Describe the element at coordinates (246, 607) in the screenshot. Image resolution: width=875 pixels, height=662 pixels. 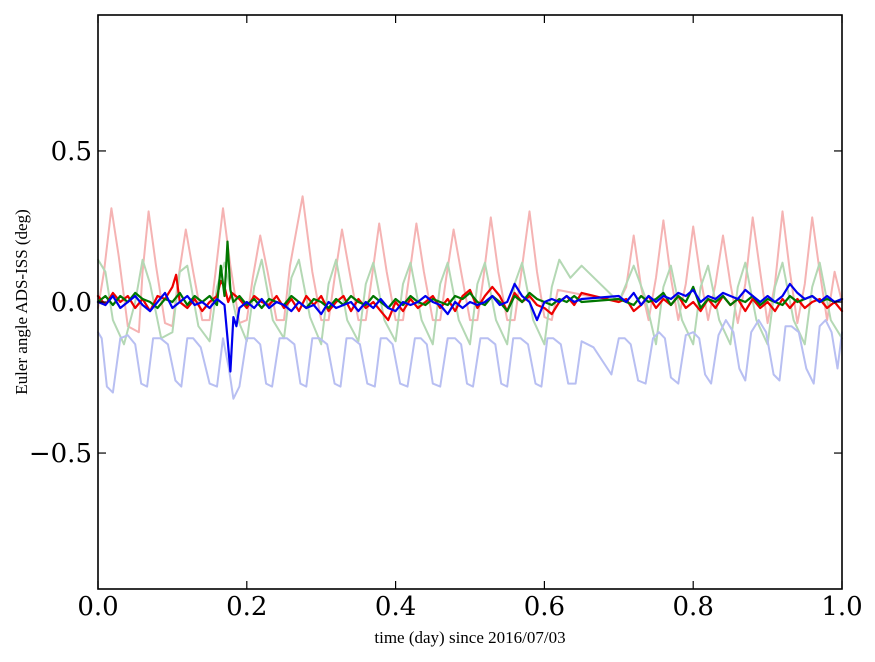
I see `x-tick-label: 0.2` at that location.